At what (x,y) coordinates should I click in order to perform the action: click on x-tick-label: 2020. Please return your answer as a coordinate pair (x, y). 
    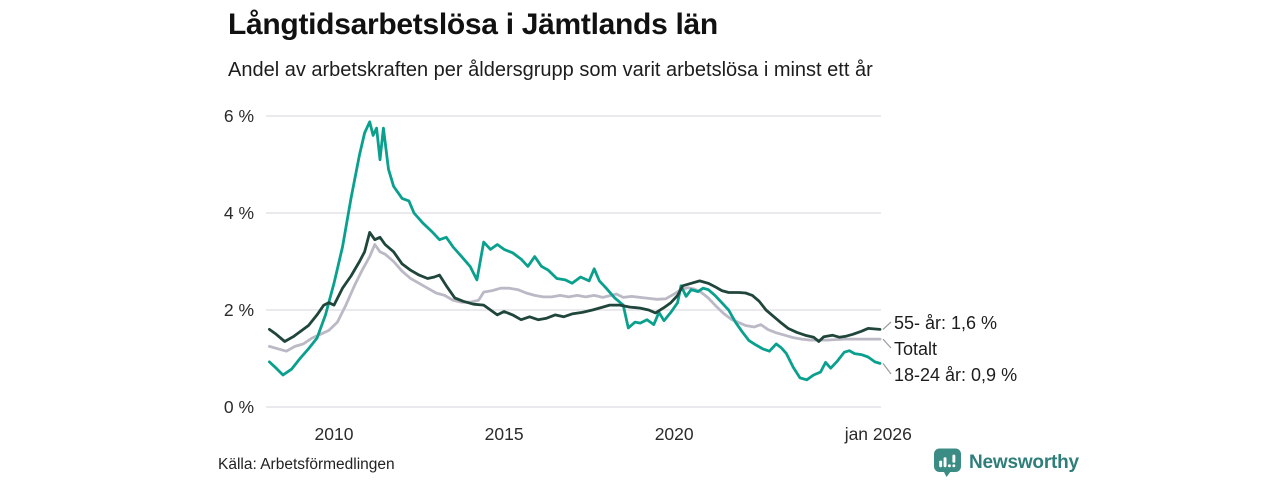
    Looking at the image, I should click on (674, 434).